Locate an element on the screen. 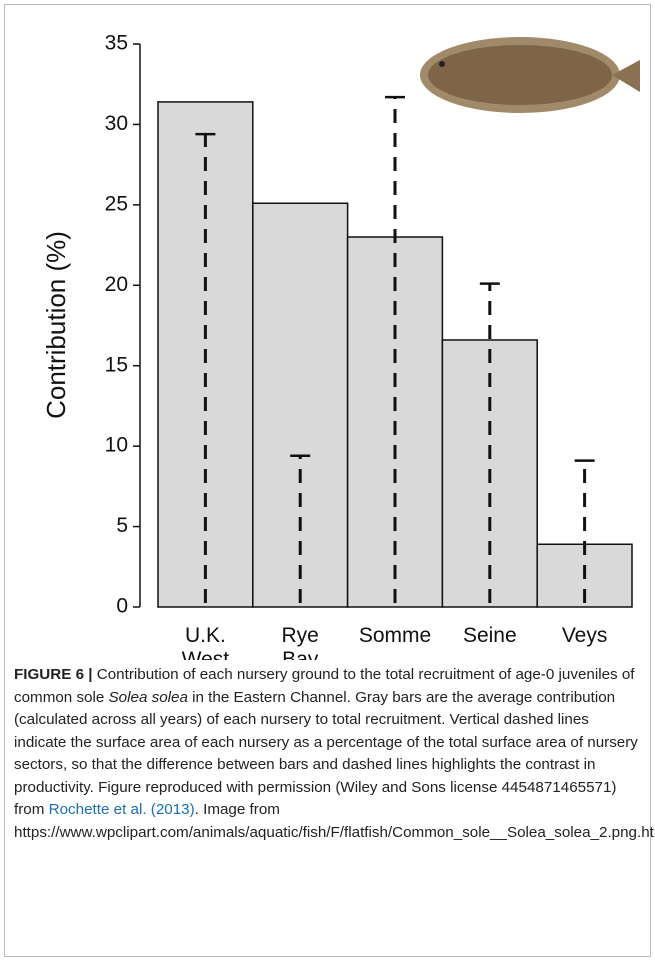  y-tick-label: 0 is located at coordinates (122, 606).